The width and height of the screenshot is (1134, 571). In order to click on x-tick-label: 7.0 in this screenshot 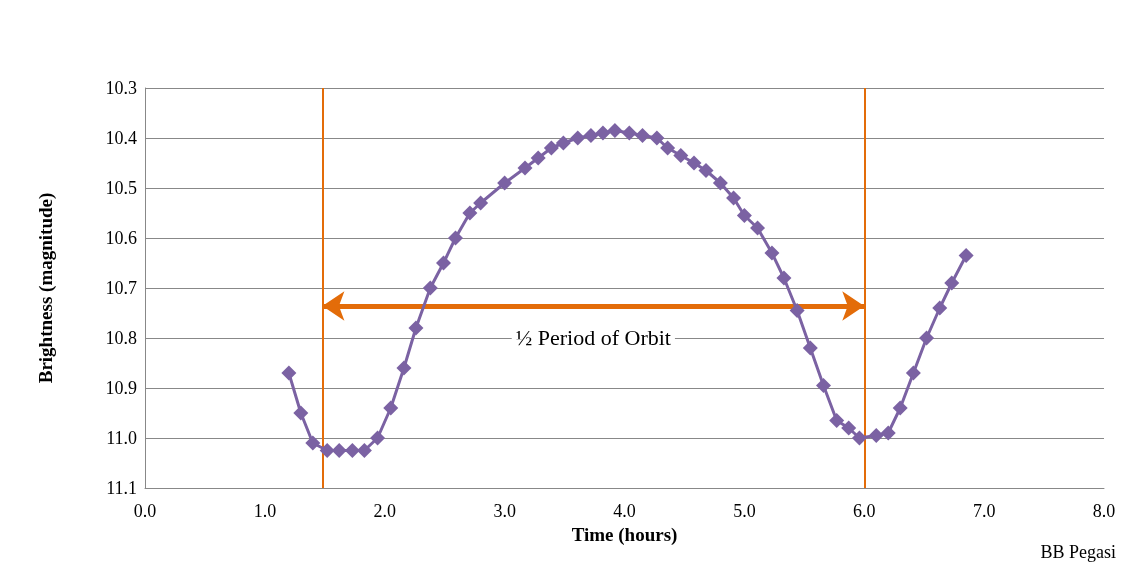, I will do `click(984, 511)`.